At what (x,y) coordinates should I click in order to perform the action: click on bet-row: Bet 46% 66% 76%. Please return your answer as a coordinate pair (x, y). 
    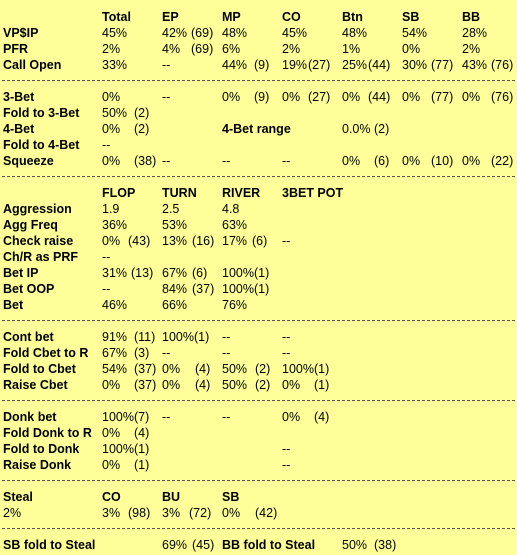
    Looking at the image, I should click on (258, 305).